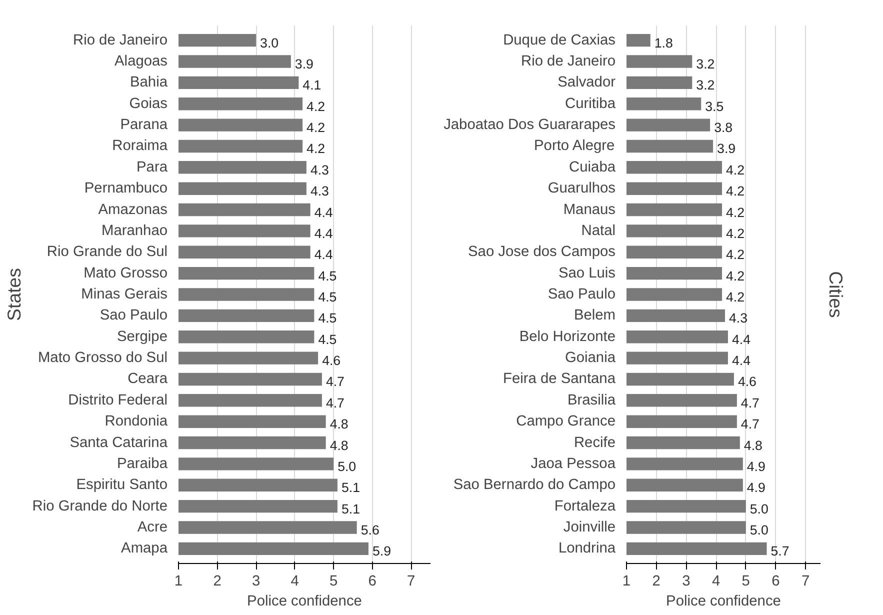  Describe the element at coordinates (534, 485) in the screenshot. I see `y-tick-label: Sao Bernardo do Campo` at that location.